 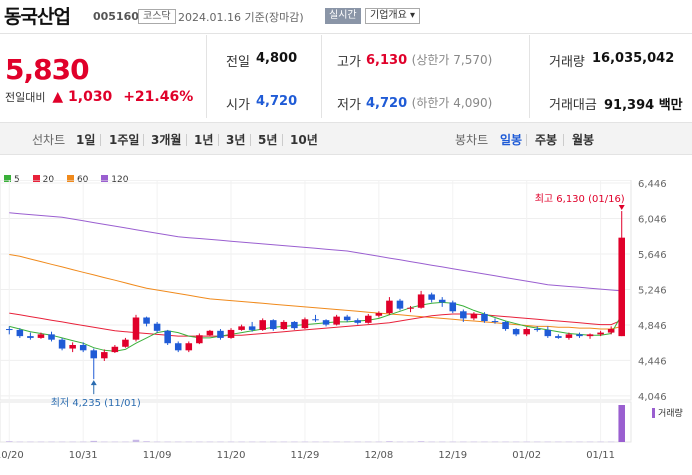 I want to click on period-1d-button: 1일, so click(x=86, y=140).